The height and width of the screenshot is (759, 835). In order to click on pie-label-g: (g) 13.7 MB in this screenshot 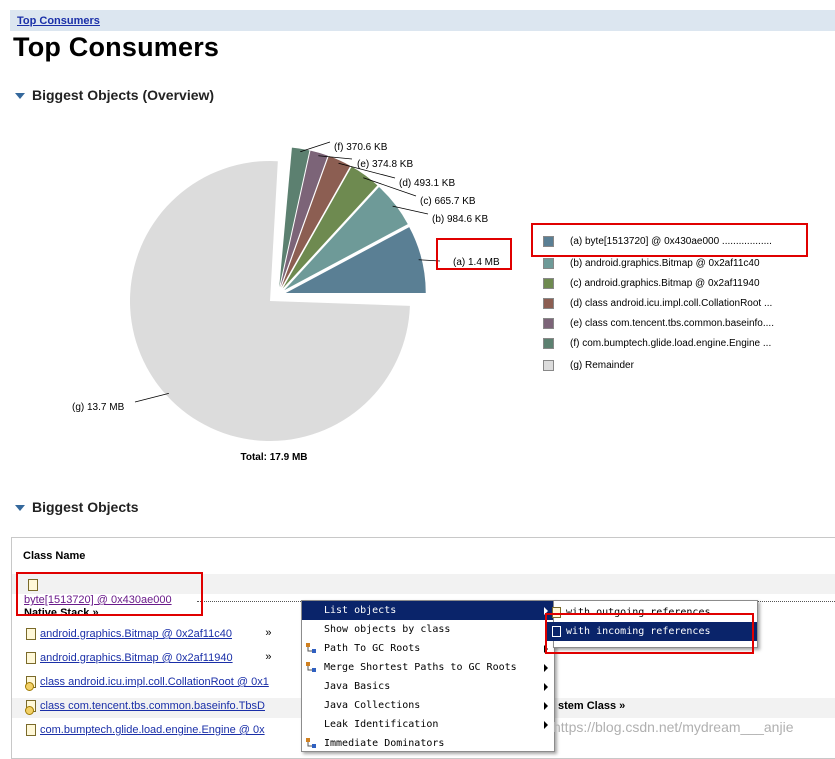, I will do `click(98, 407)`.